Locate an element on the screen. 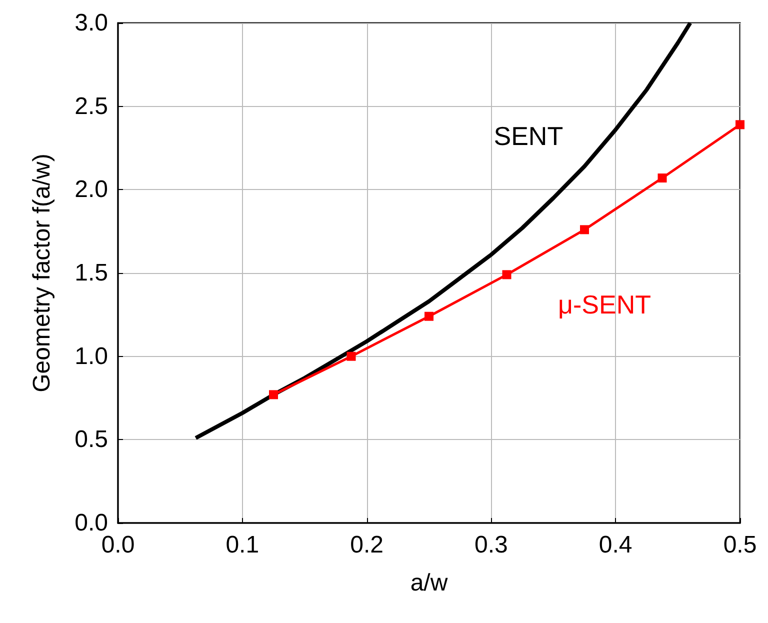  y-tick-label: 3.0 is located at coordinates (91, 23).